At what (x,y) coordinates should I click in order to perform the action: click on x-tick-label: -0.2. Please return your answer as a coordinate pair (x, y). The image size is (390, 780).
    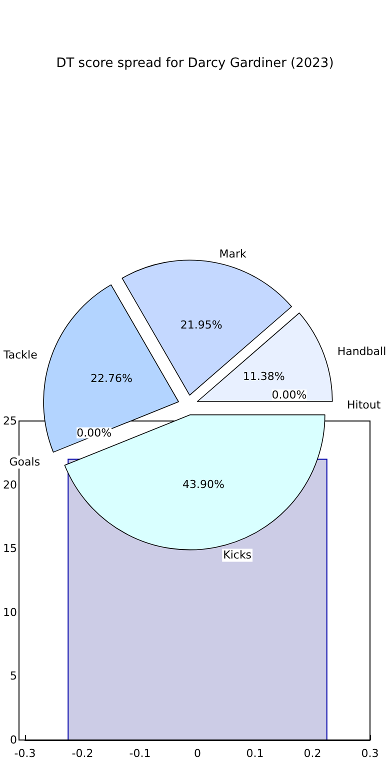
    Looking at the image, I should click on (83, 753).